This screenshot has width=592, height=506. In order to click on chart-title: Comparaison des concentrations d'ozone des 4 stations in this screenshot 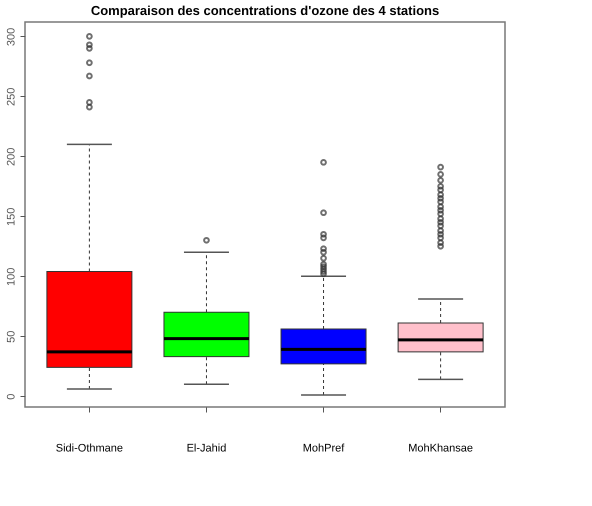, I will do `click(265, 10)`.